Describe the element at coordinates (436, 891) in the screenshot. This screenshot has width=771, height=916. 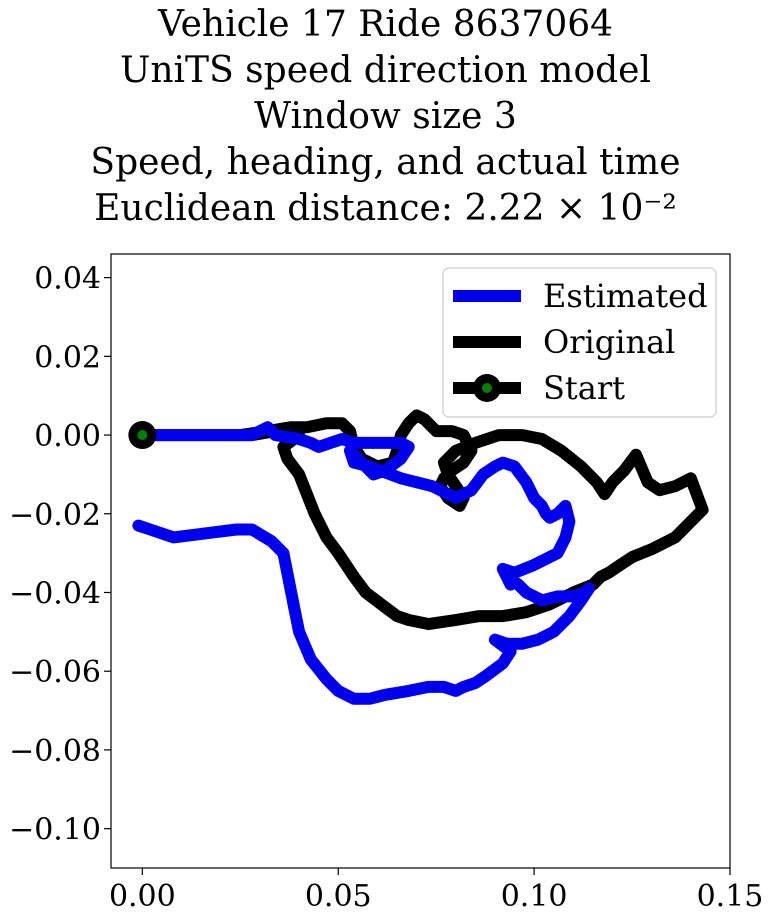
I see `x-axis: 0.00 0.05 0.10 0.15` at that location.